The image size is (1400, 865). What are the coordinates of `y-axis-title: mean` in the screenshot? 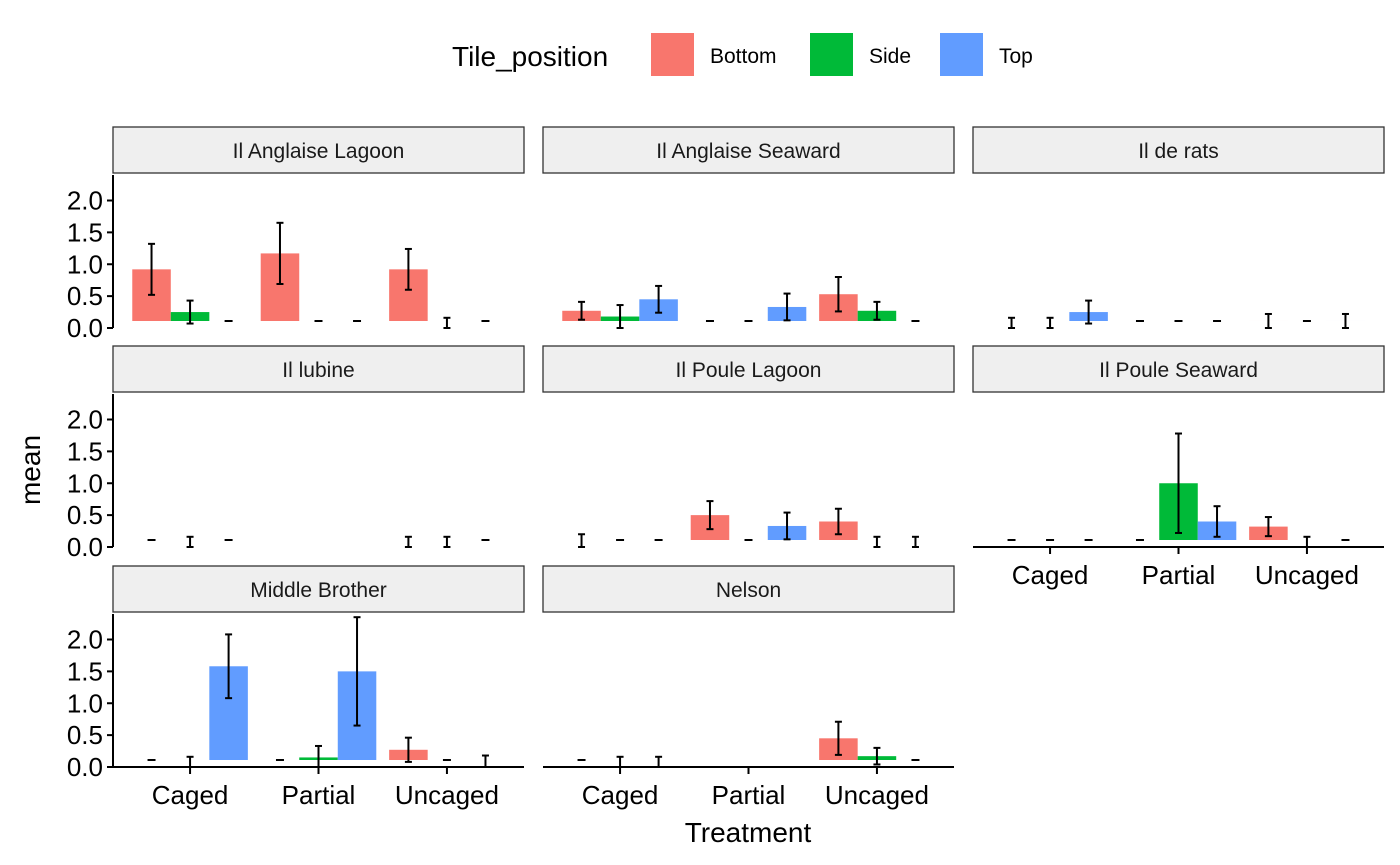 It's located at (30, 470).